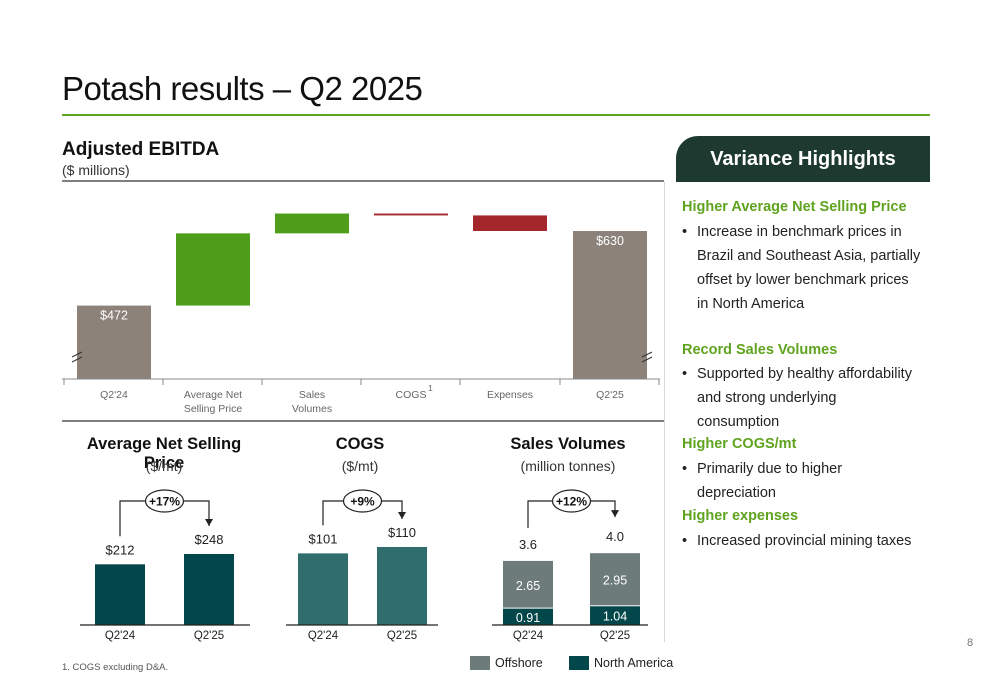 The width and height of the screenshot is (1000, 685). I want to click on ebitda-subtitle: ($ millions), so click(96, 170).